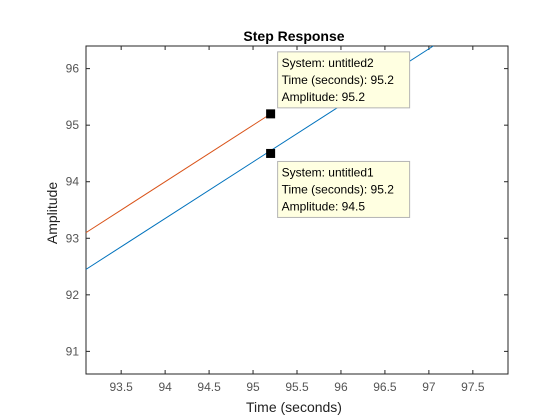  Describe the element at coordinates (294, 407) in the screenshot. I see `x-axis-label: Time (seconds)` at that location.